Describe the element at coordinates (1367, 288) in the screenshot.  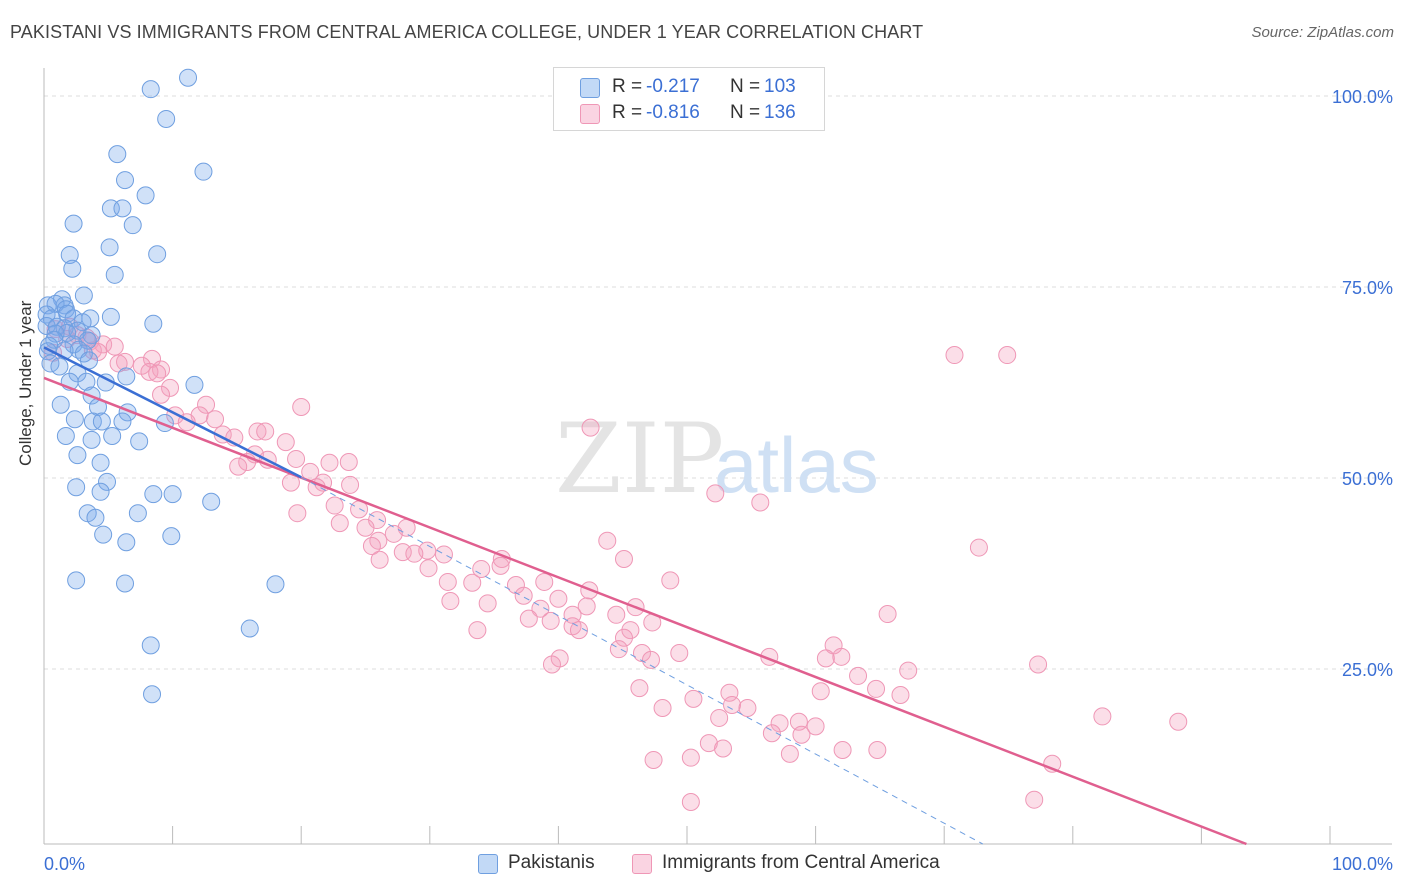
I see `y-tick-label: 75.0%` at that location.